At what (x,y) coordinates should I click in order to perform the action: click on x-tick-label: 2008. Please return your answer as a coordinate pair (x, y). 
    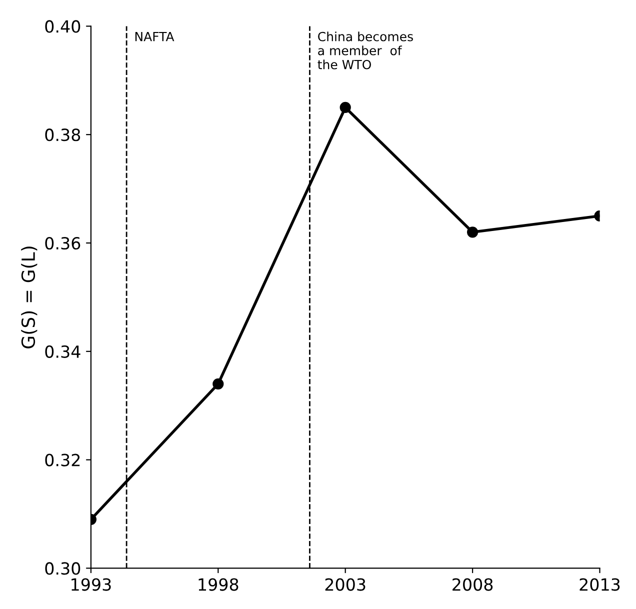
    Looking at the image, I should click on (472, 584).